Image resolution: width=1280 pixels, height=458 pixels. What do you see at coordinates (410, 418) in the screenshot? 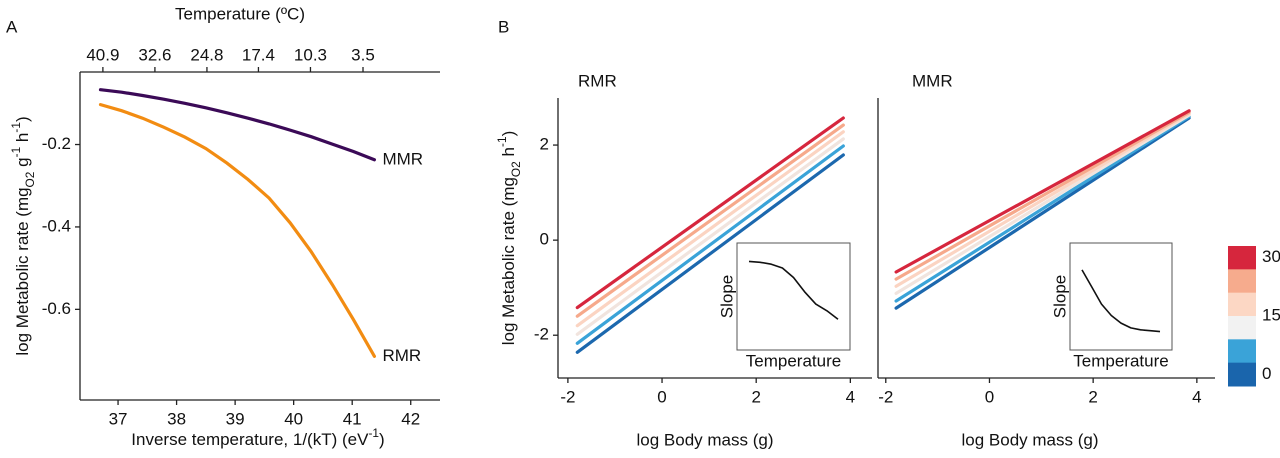
I see `x-tick-label: 42` at bounding box center [410, 418].